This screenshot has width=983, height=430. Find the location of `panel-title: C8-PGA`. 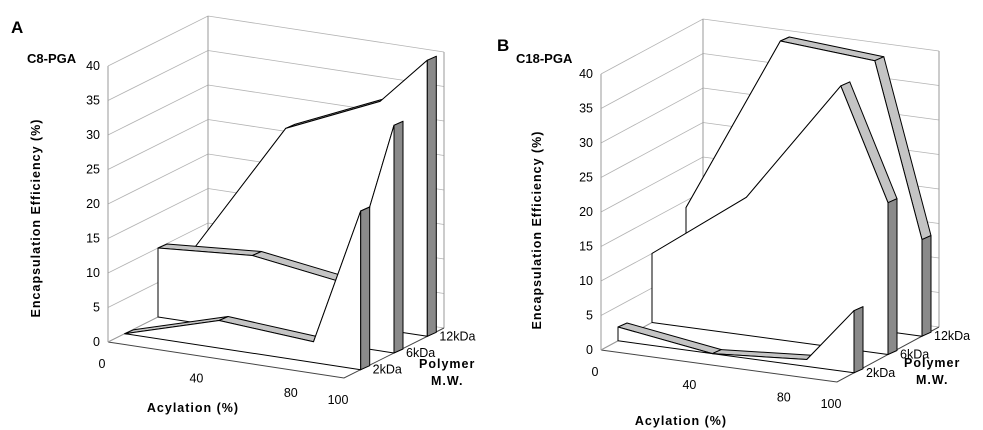

panel-title: C8-PGA is located at coordinates (52, 58).